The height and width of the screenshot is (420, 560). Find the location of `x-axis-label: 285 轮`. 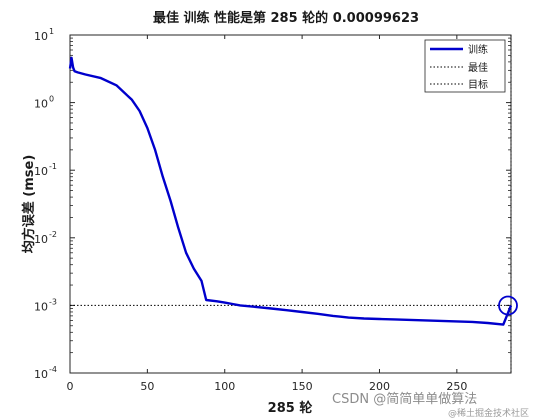

x-axis-label: 285 轮 is located at coordinates (290, 408).